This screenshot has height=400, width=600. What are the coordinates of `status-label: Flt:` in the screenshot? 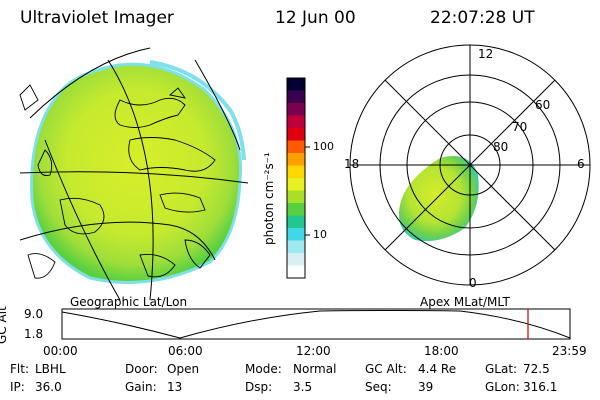 It's located at (19, 369).